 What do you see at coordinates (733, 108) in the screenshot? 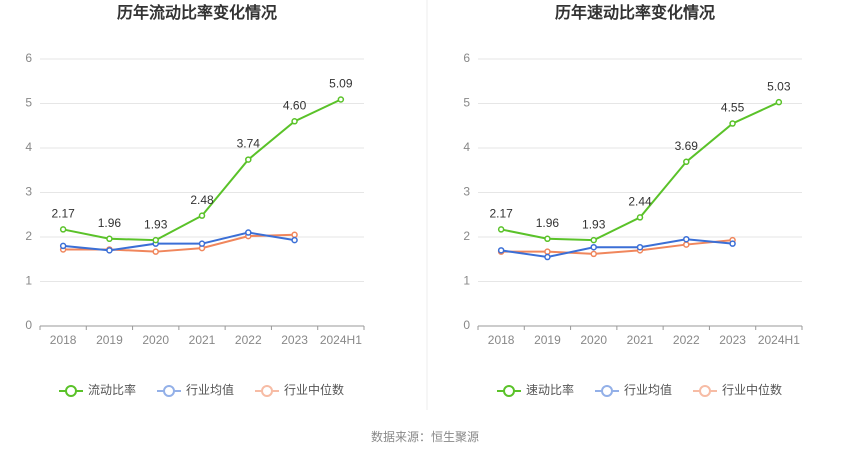
I see `value-label: 4.55` at bounding box center [733, 108].